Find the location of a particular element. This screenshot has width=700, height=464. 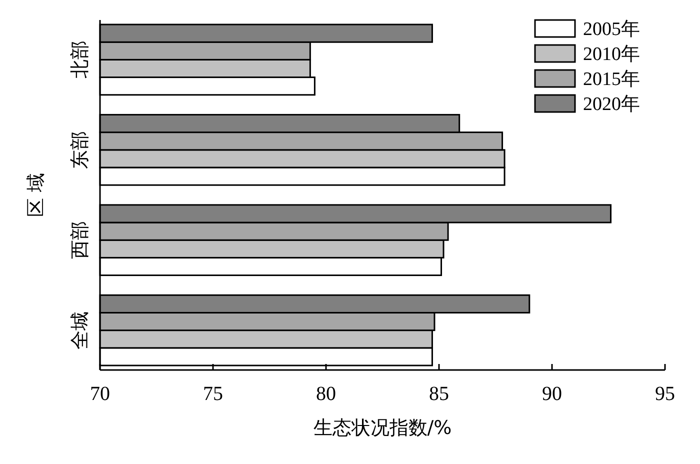

legend-label: 2015年 is located at coordinates (611, 79).